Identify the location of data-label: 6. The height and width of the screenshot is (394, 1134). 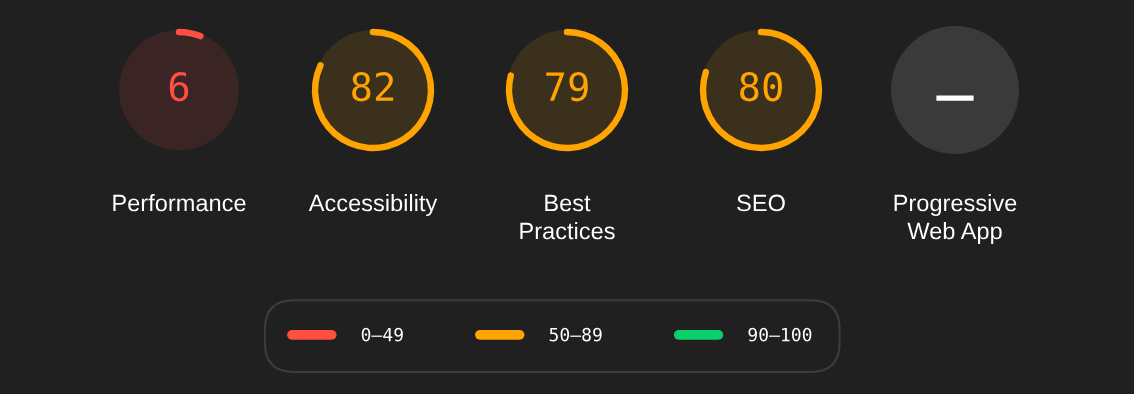
(179, 86).